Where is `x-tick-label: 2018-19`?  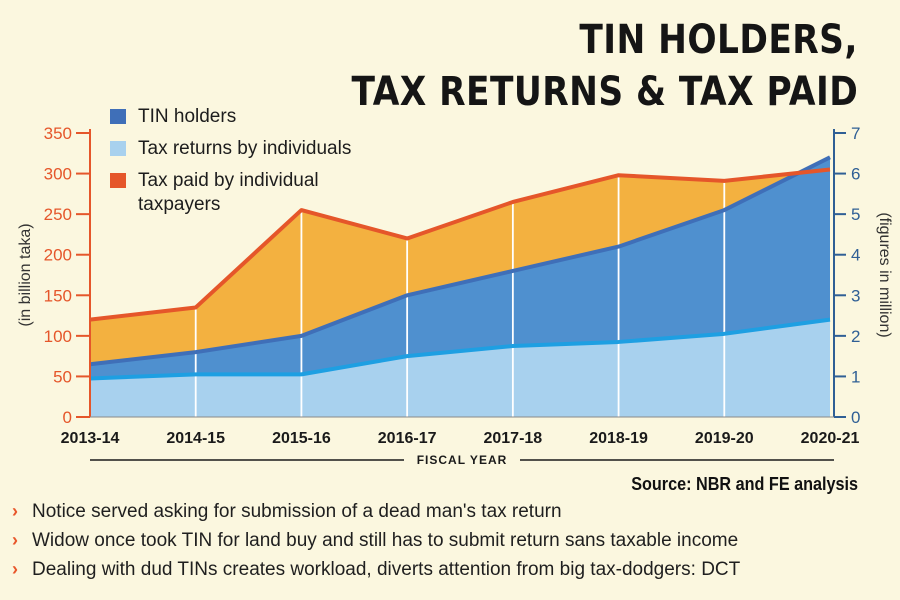 x-tick-label: 2018-19 is located at coordinates (618, 438).